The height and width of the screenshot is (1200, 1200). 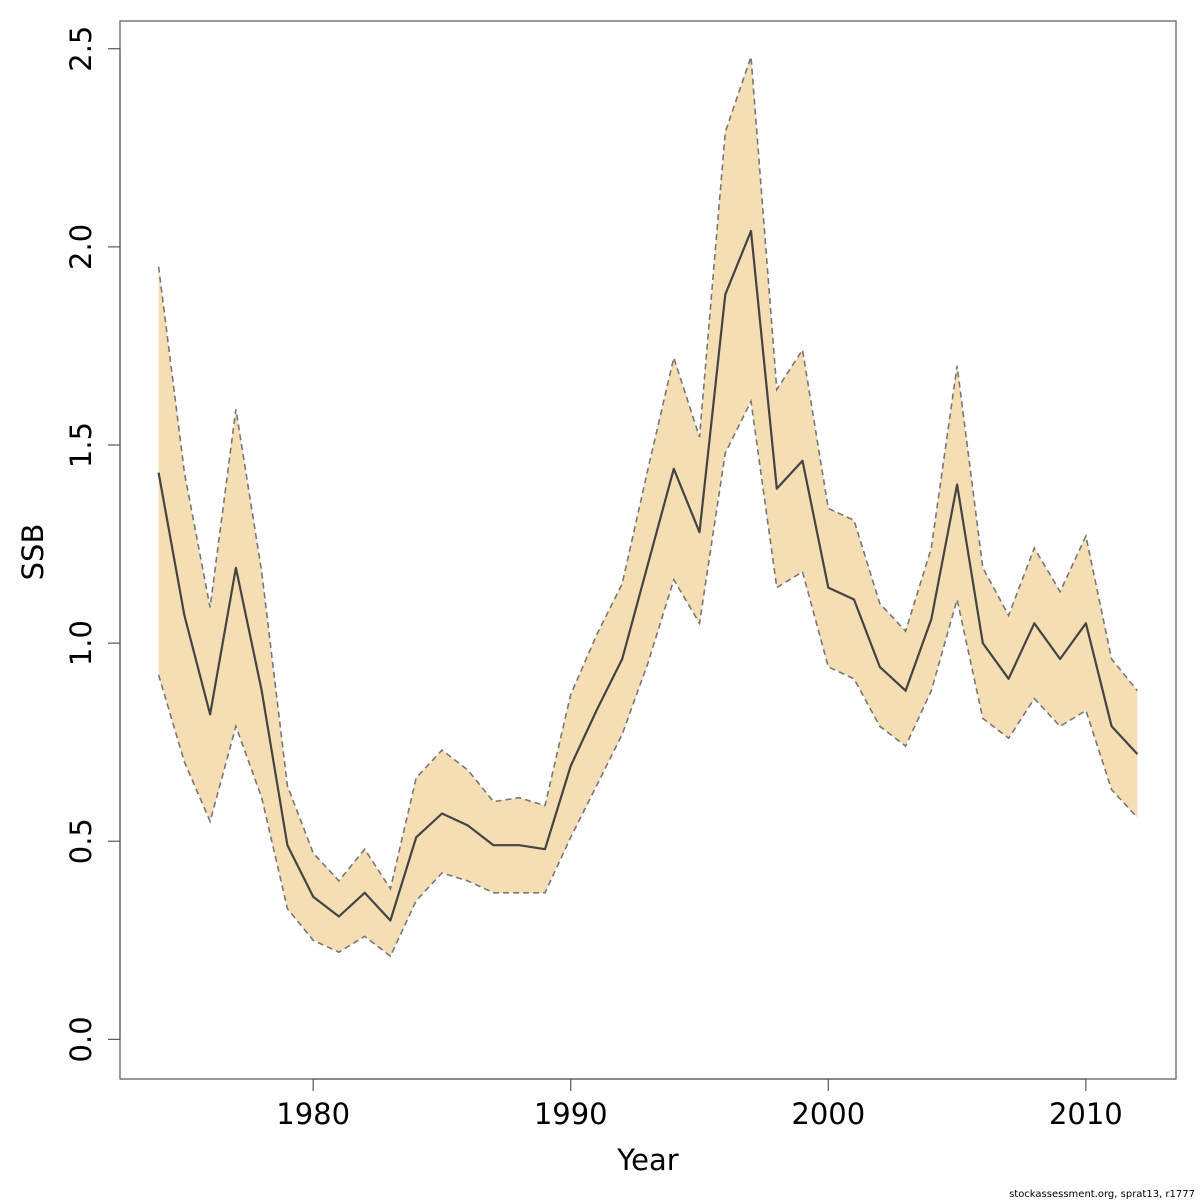 What do you see at coordinates (647, 1160) in the screenshot?
I see `x-axis-title: Year` at bounding box center [647, 1160].